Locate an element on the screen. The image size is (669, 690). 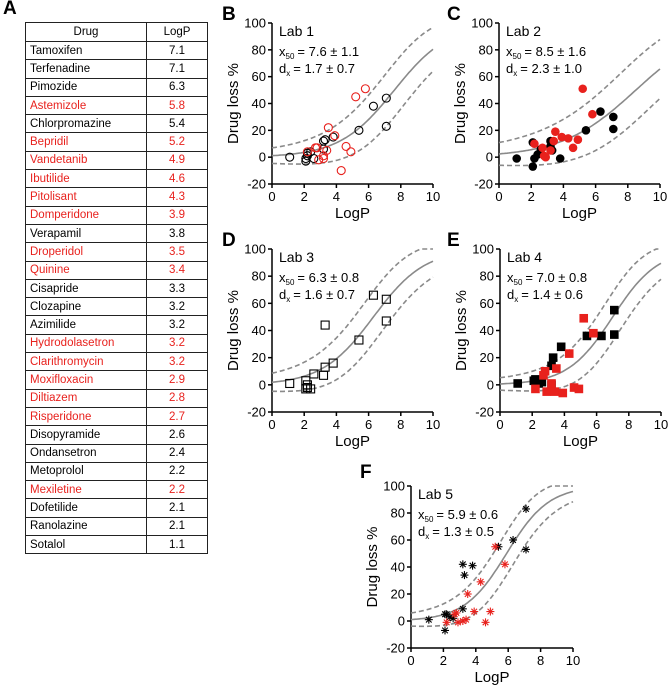
table-row: Sotalol 1.1 is located at coordinates (116, 545).